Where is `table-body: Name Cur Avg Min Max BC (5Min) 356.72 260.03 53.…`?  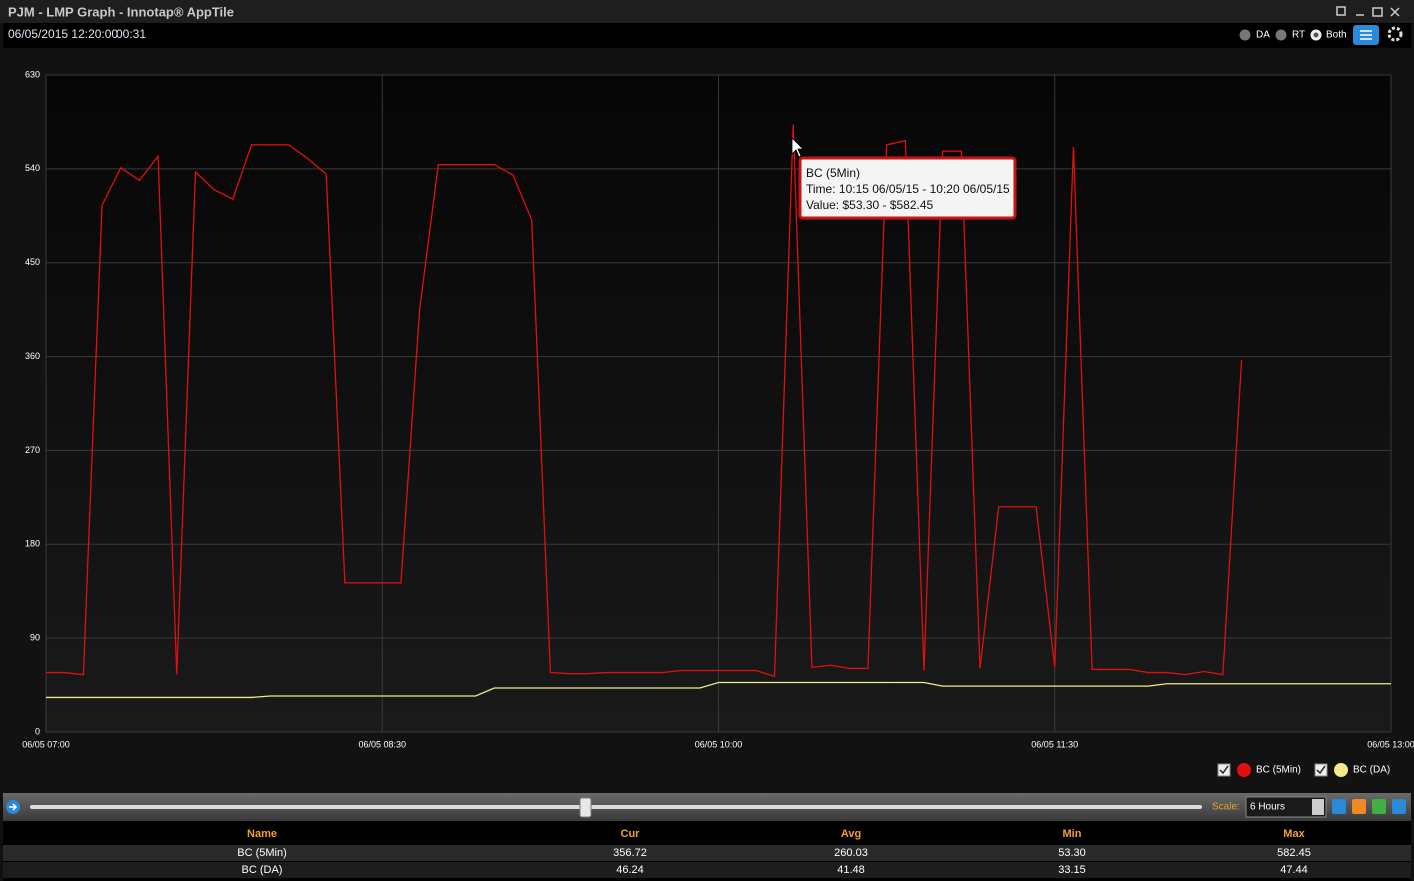 table-body: Name Cur Avg Min Max BC (5Min) 356.72 260.03 53.… is located at coordinates (707, 853).